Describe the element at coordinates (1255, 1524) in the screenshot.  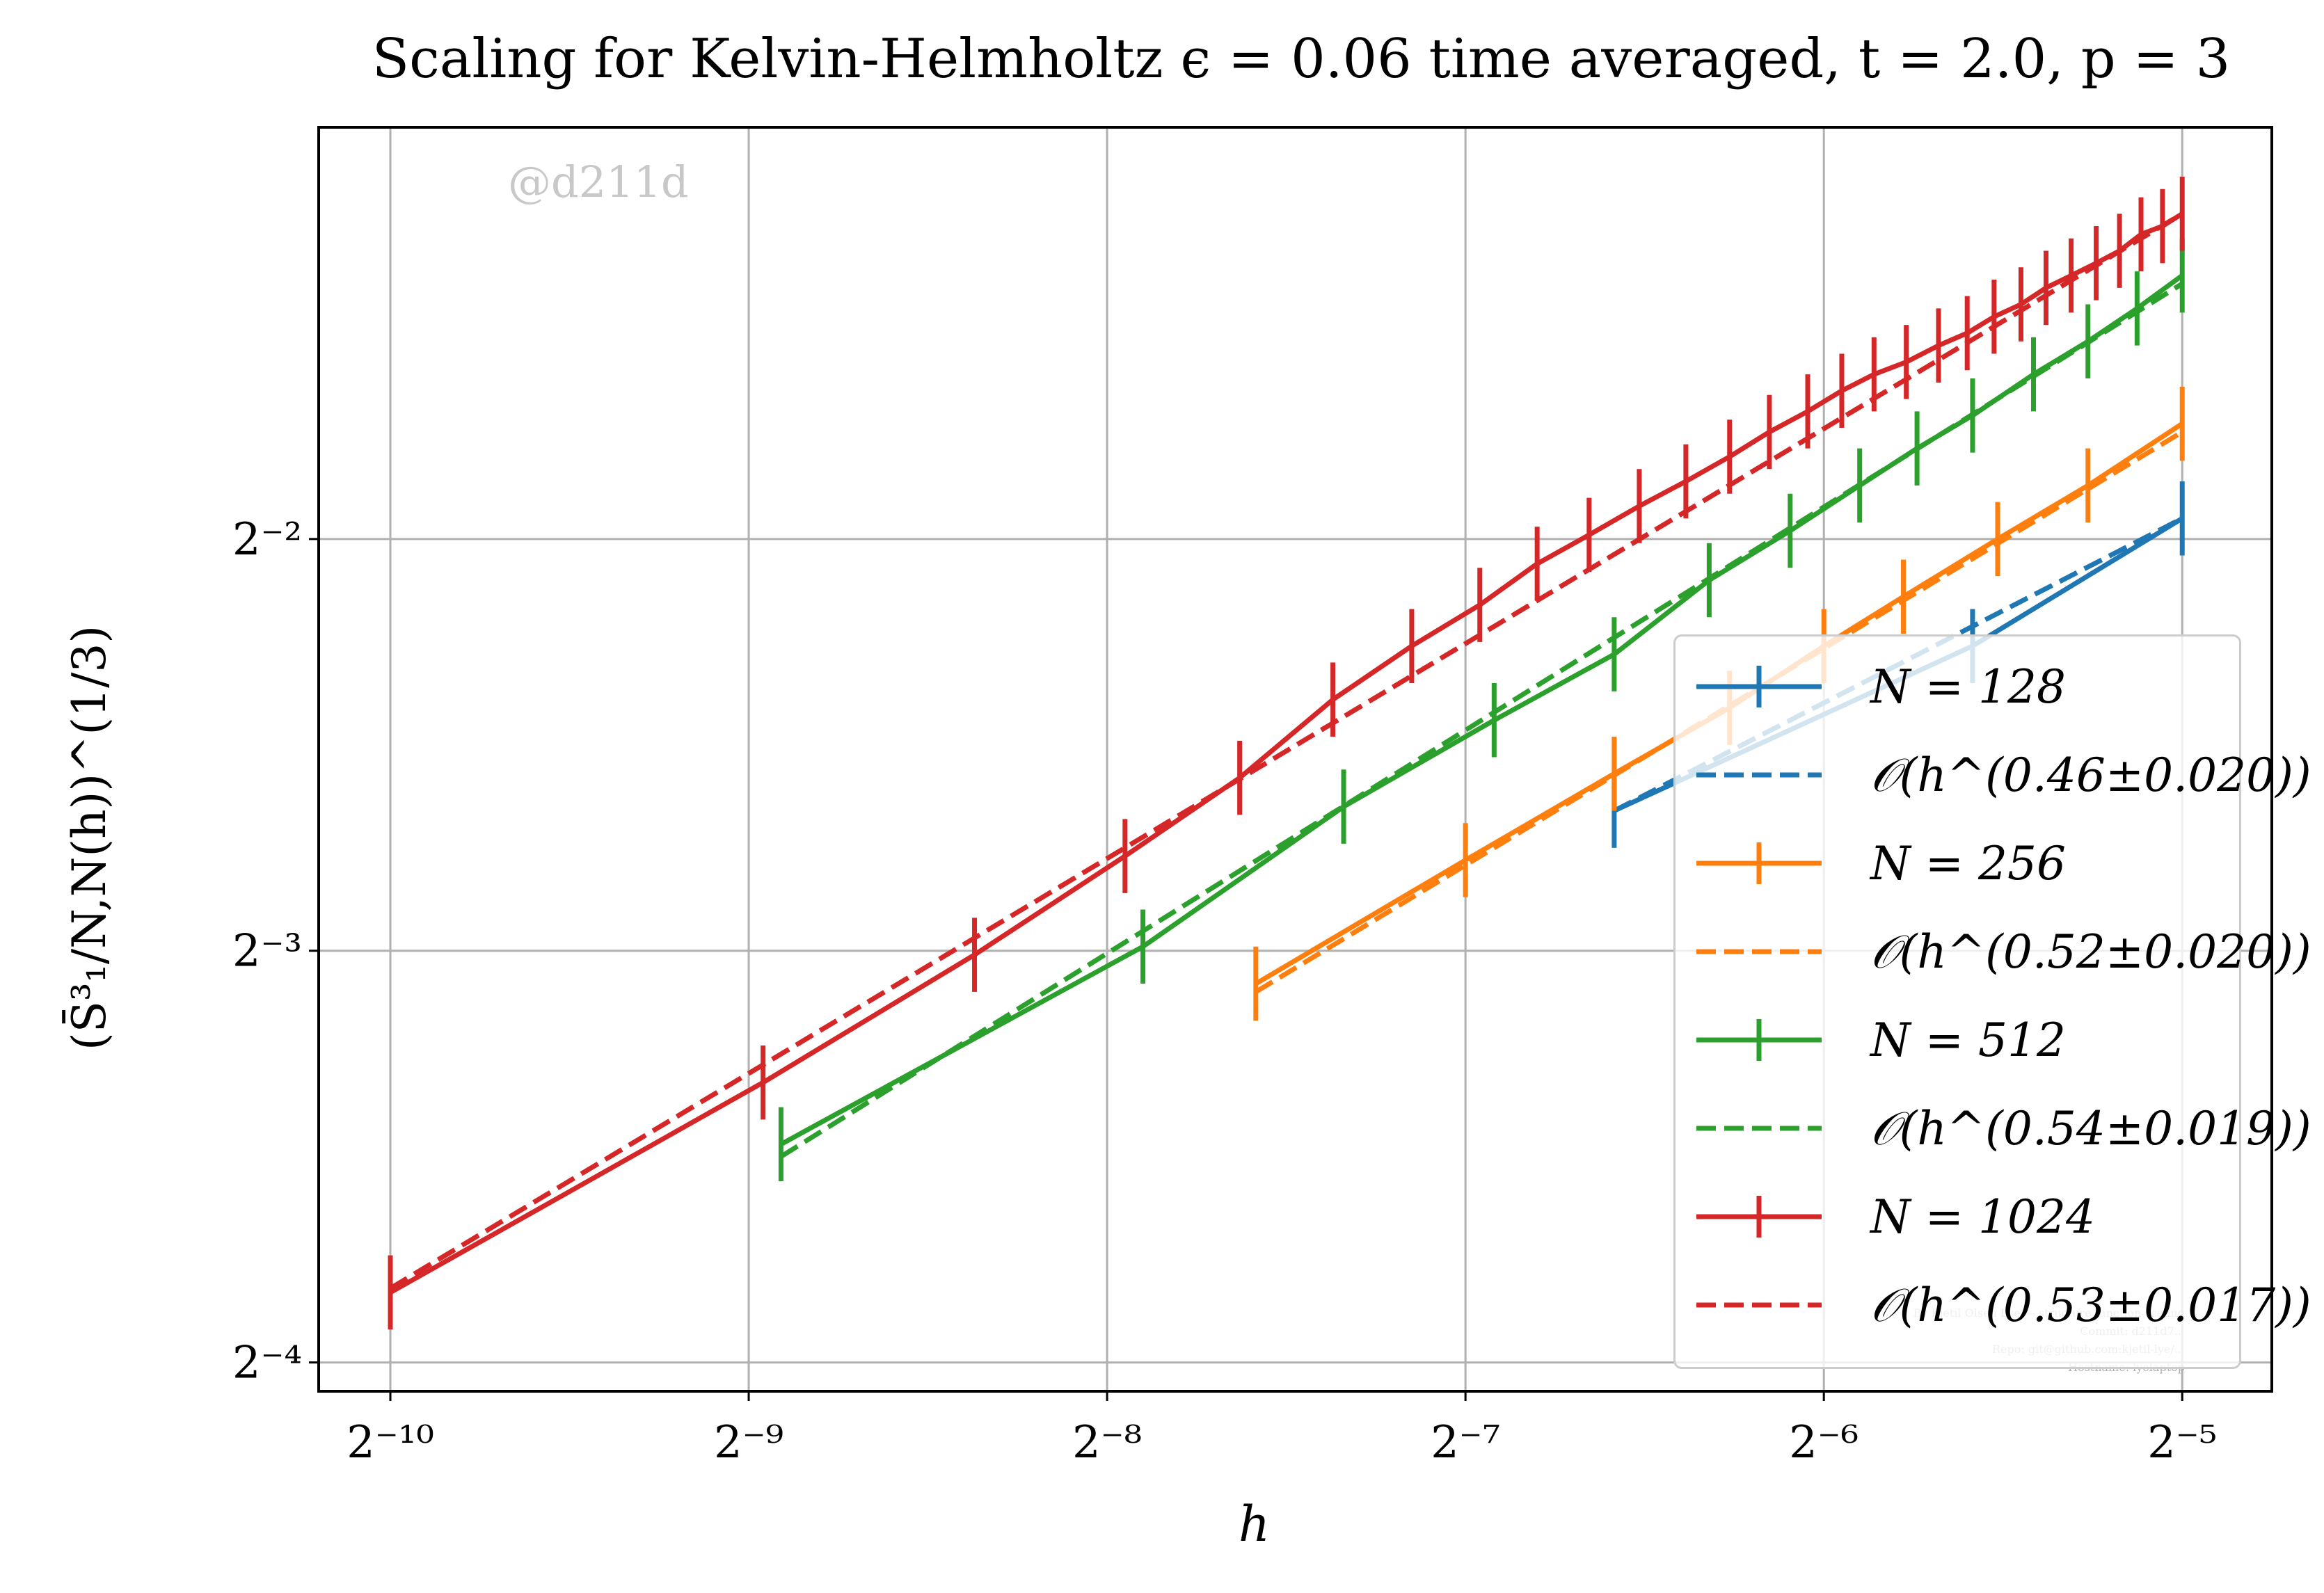
I see `x-axis-label: h` at that location.